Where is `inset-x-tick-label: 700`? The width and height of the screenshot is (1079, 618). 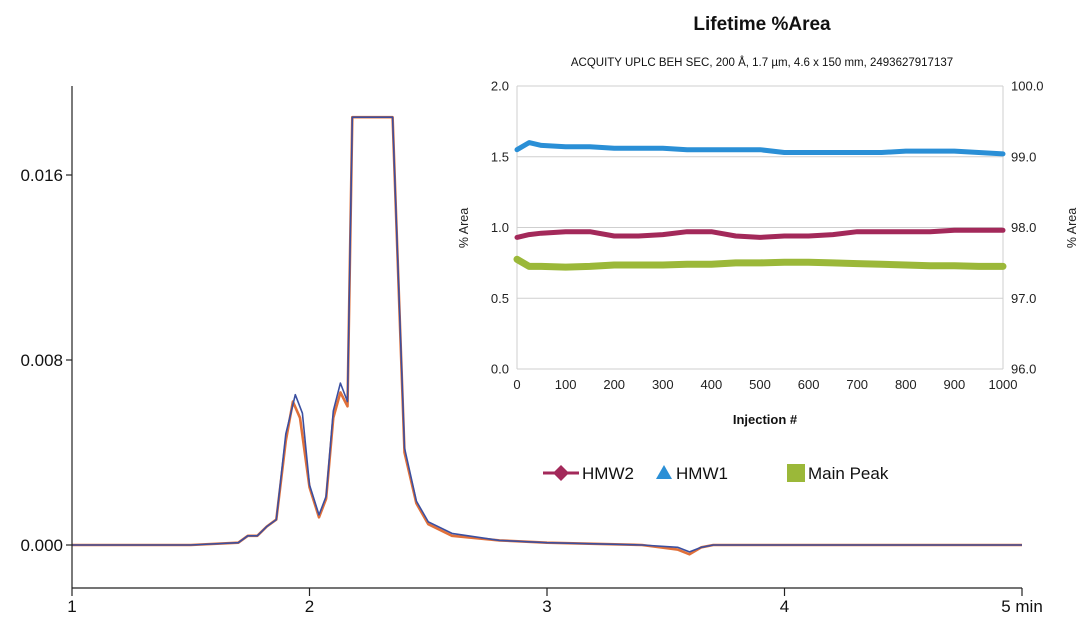 inset-x-tick-label: 700 is located at coordinates (857, 384).